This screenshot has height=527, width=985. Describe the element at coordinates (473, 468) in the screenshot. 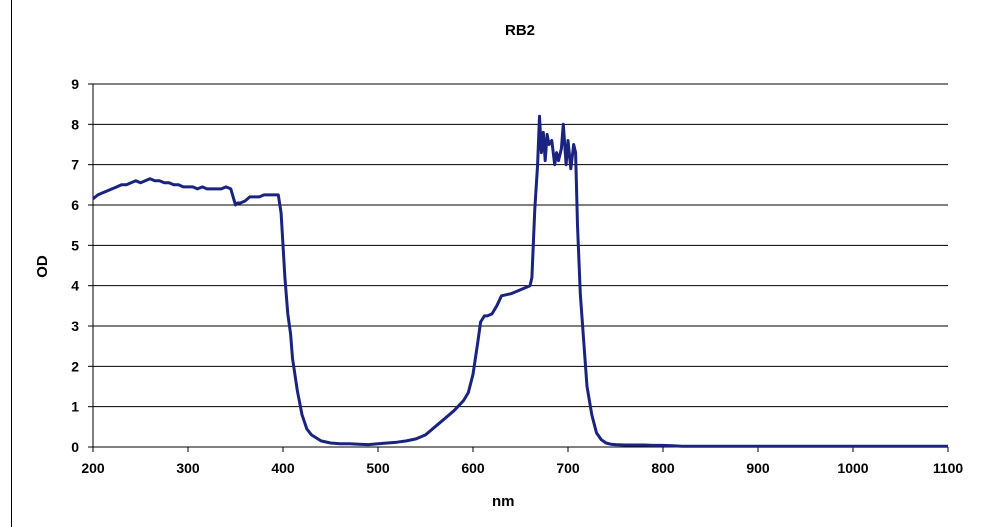

I see `x-tick-label: 600` at that location.